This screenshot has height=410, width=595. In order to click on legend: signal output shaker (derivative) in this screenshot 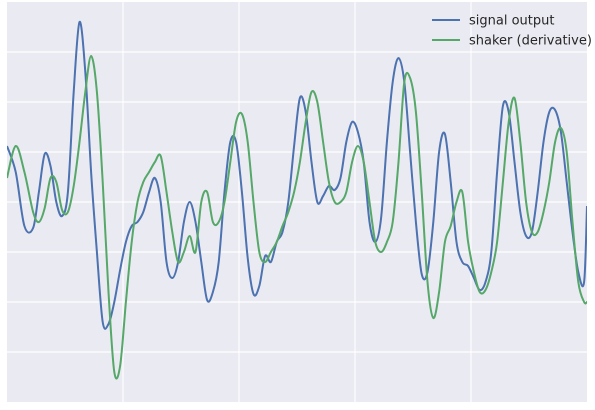, I will do `click(512, 31)`.